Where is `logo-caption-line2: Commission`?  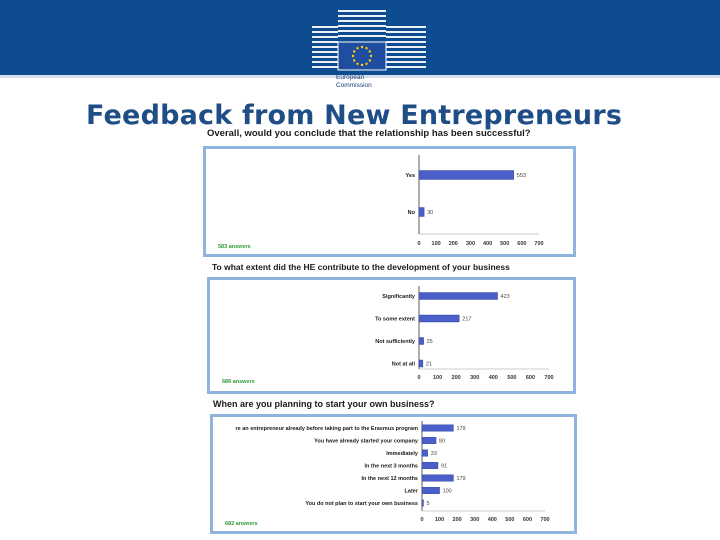
logo-caption-line2: Commission is located at coordinates (354, 85).